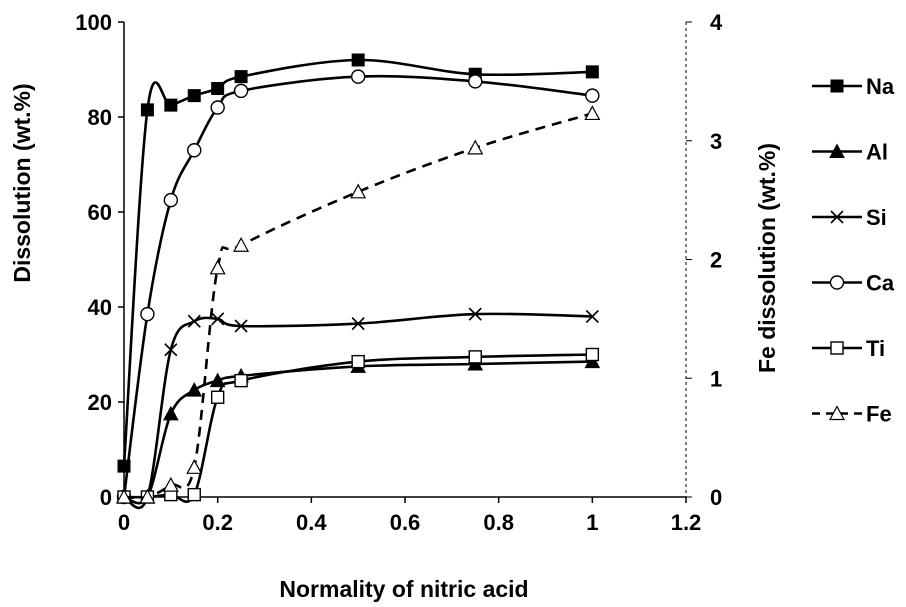 This screenshot has width=906, height=607. What do you see at coordinates (876, 217) in the screenshot?
I see `legend-label: Si` at bounding box center [876, 217].